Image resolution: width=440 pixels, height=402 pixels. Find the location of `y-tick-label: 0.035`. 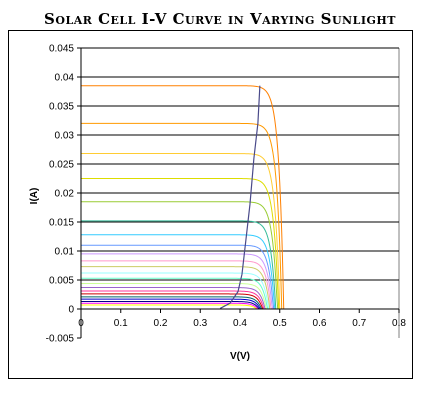

y-tick-label: 0.035 is located at coordinates (61, 107).